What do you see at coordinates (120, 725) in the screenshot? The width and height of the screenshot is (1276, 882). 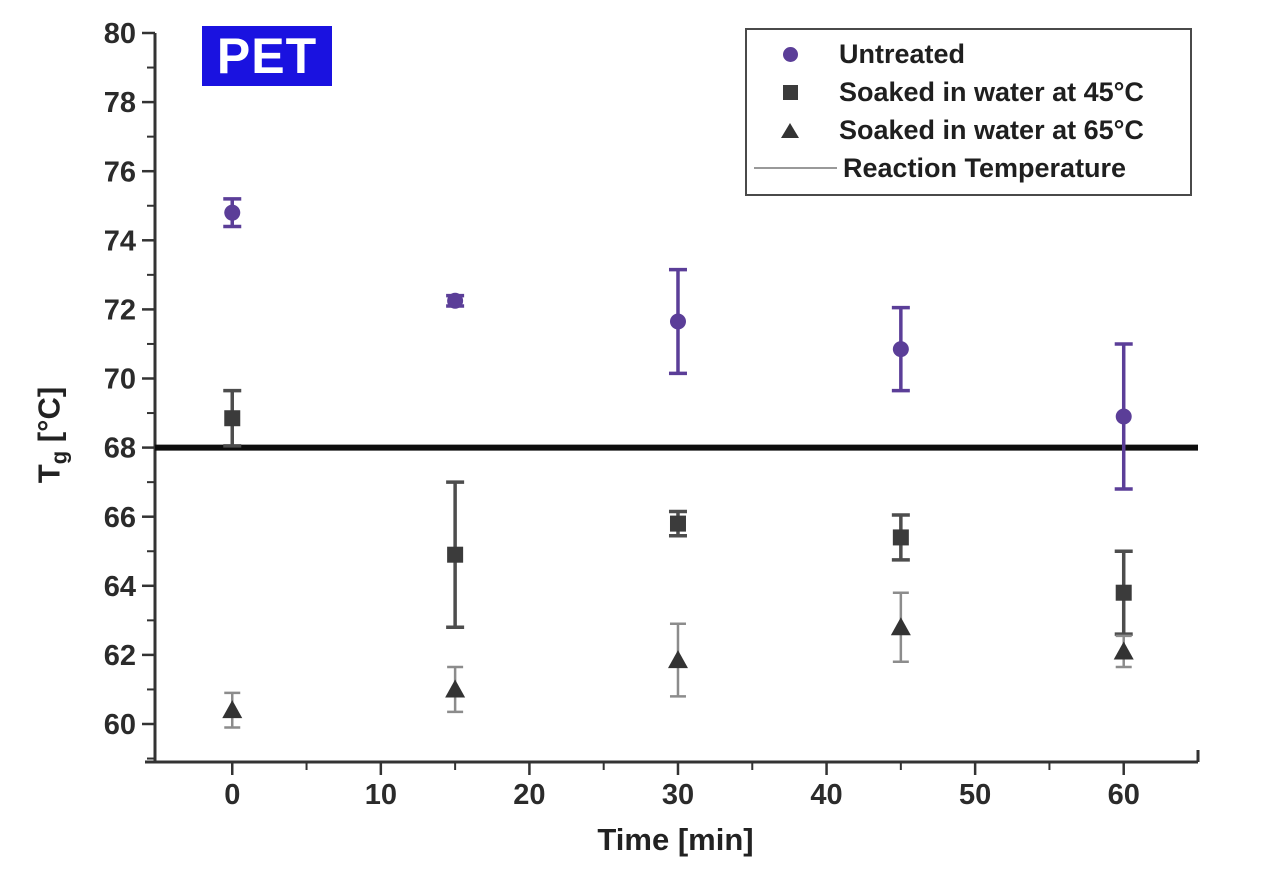 I see `y-tick-label: 60` at bounding box center [120, 725].